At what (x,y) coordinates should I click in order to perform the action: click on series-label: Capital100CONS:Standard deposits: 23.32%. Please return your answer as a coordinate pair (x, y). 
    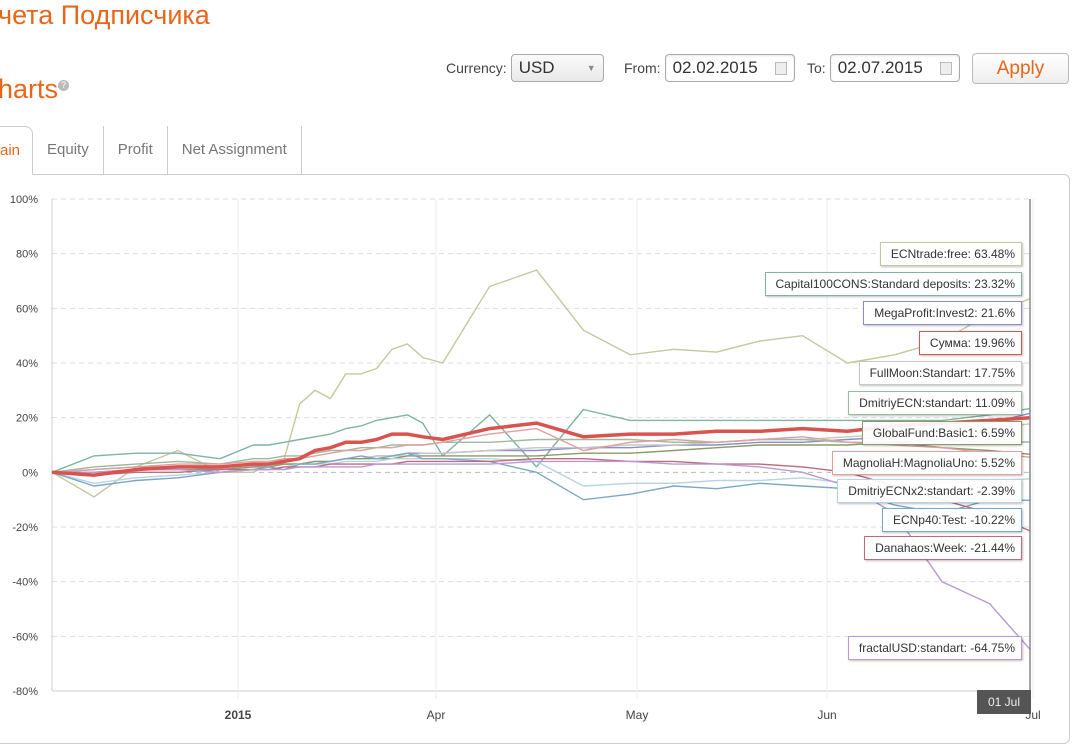
    Looking at the image, I should click on (893, 284).